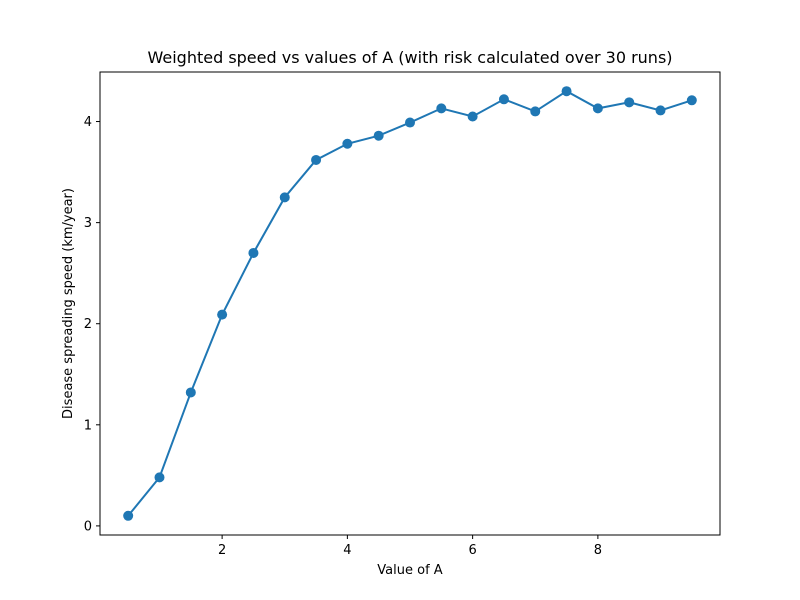  Describe the element at coordinates (88, 223) in the screenshot. I see `y-tick-label: 3` at that location.